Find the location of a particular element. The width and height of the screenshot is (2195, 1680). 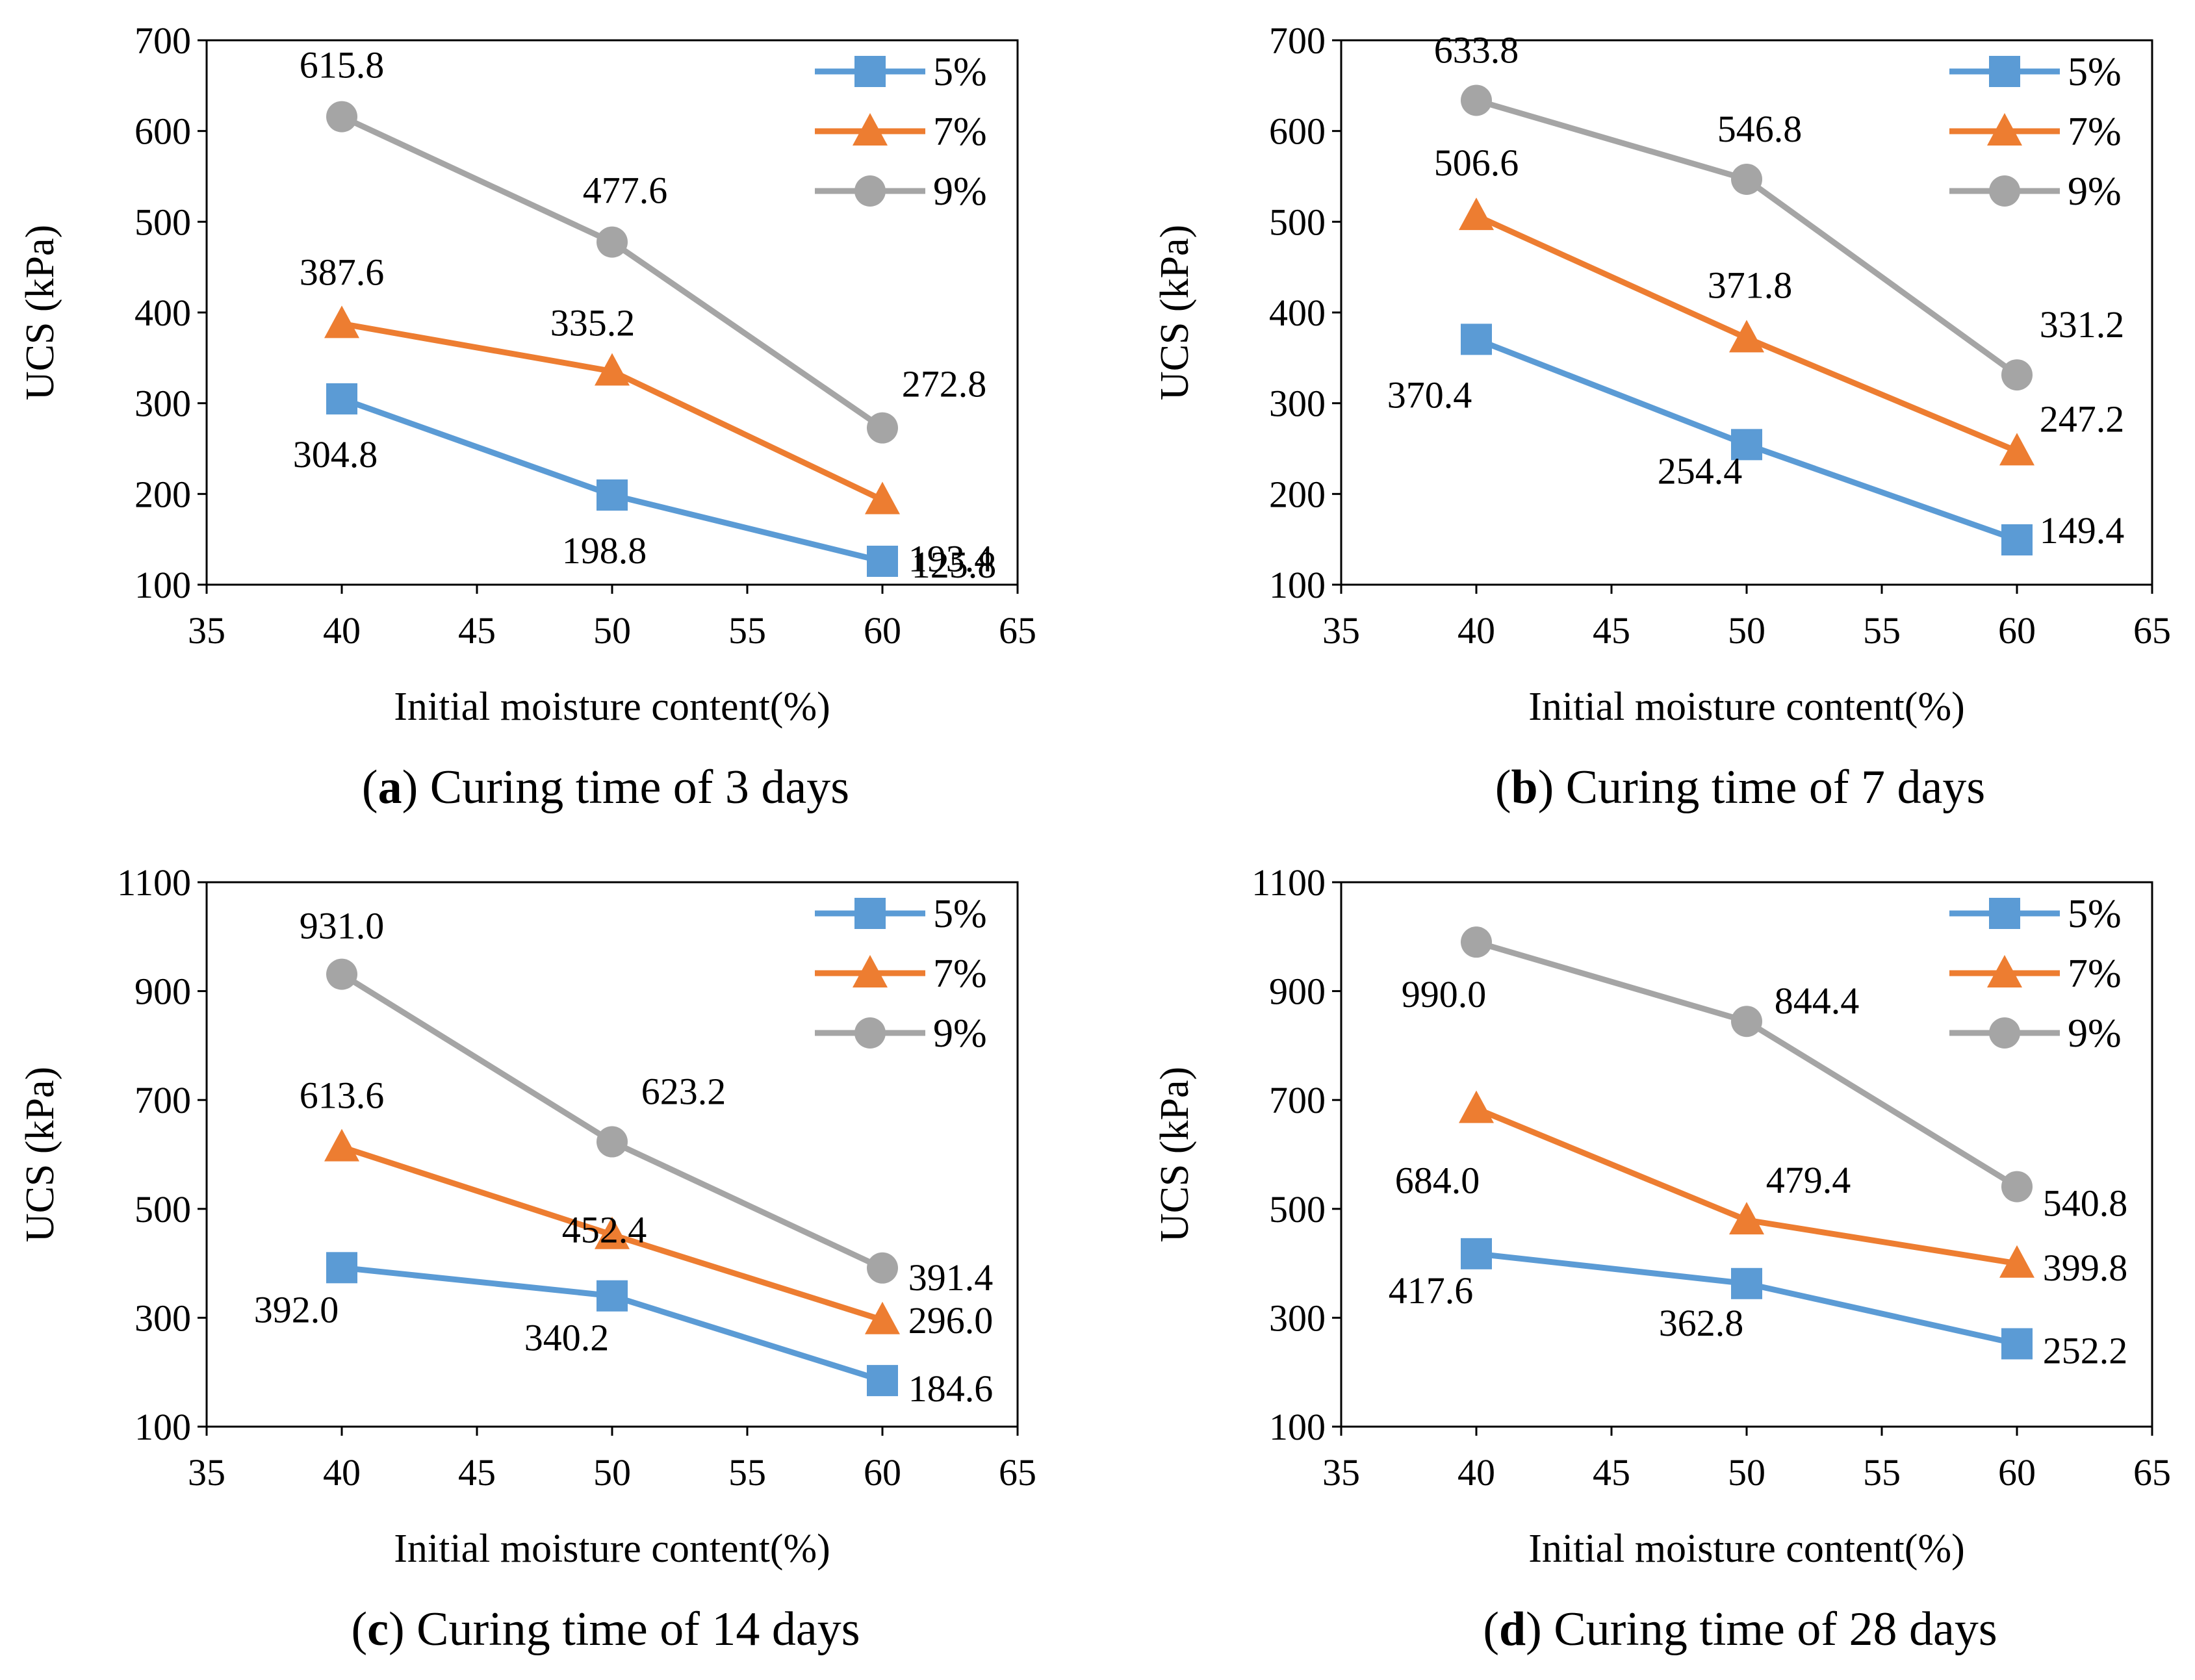

panel-letter: b is located at coordinates (1524, 787).